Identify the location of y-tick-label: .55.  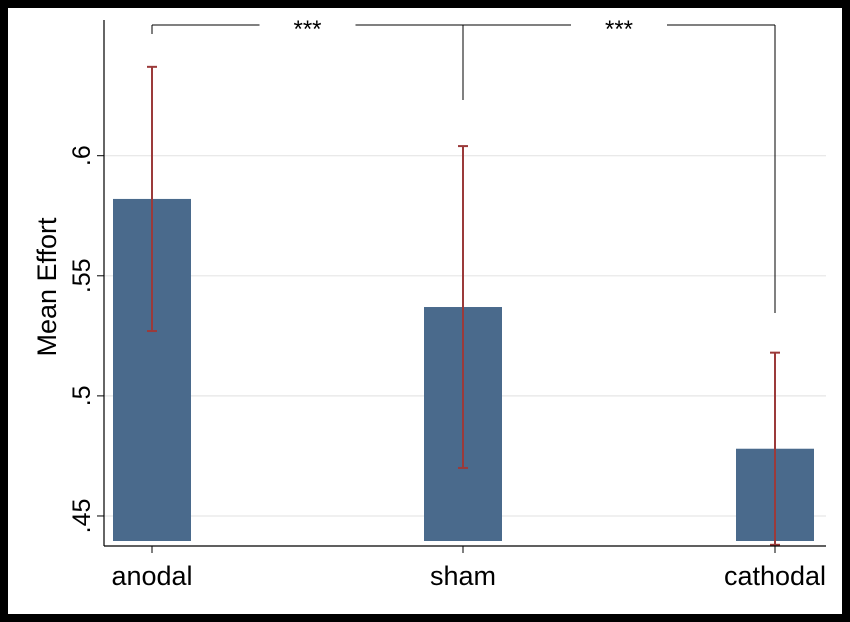
(82, 275).